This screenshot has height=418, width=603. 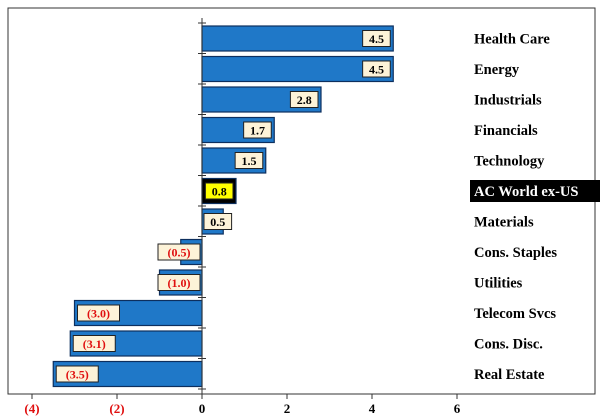 What do you see at coordinates (508, 101) in the screenshot?
I see `category-label-industrials: Industrials` at bounding box center [508, 101].